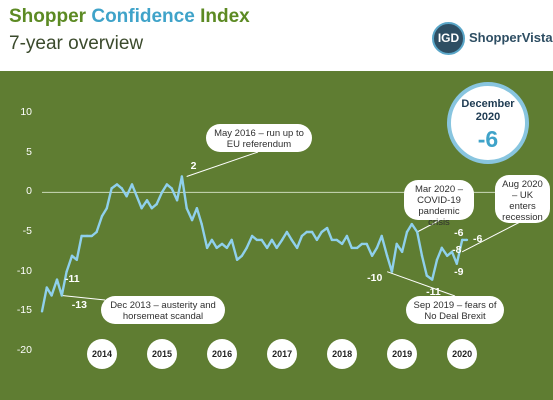  Describe the element at coordinates (375, 277) in the screenshot. I see `point-label: -10` at that location.